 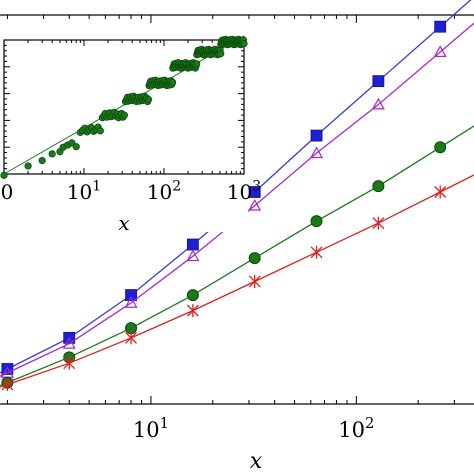 I want to click on main-x-tick-label: 10¹, so click(x=151, y=428).